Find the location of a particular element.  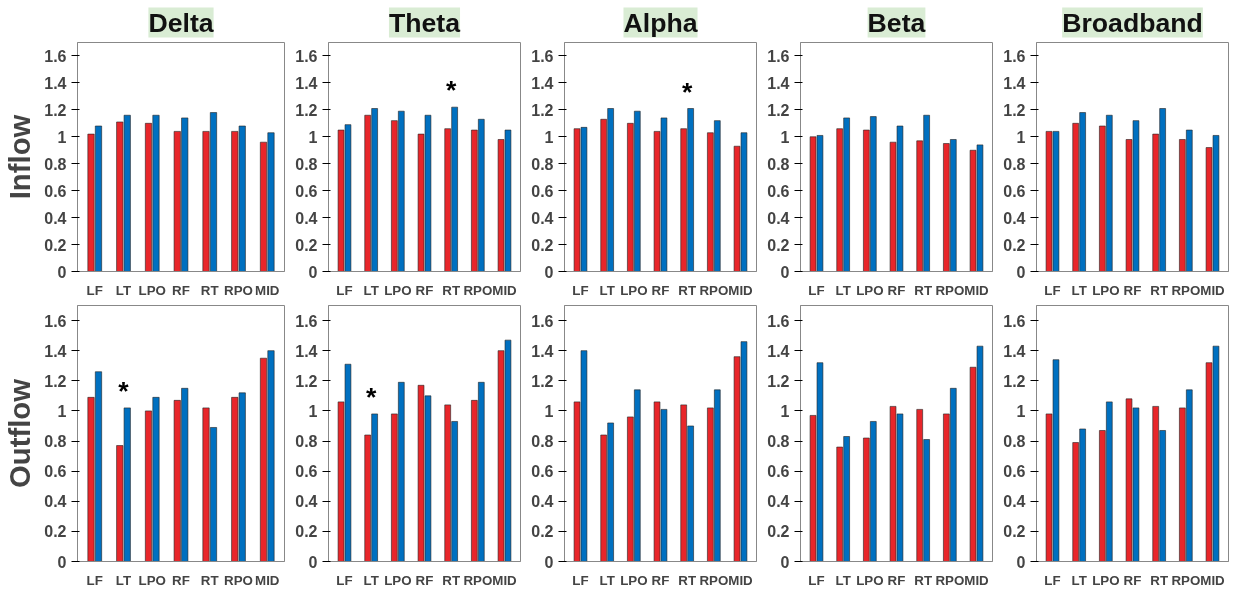

chart-title: Delta is located at coordinates (181, 22).